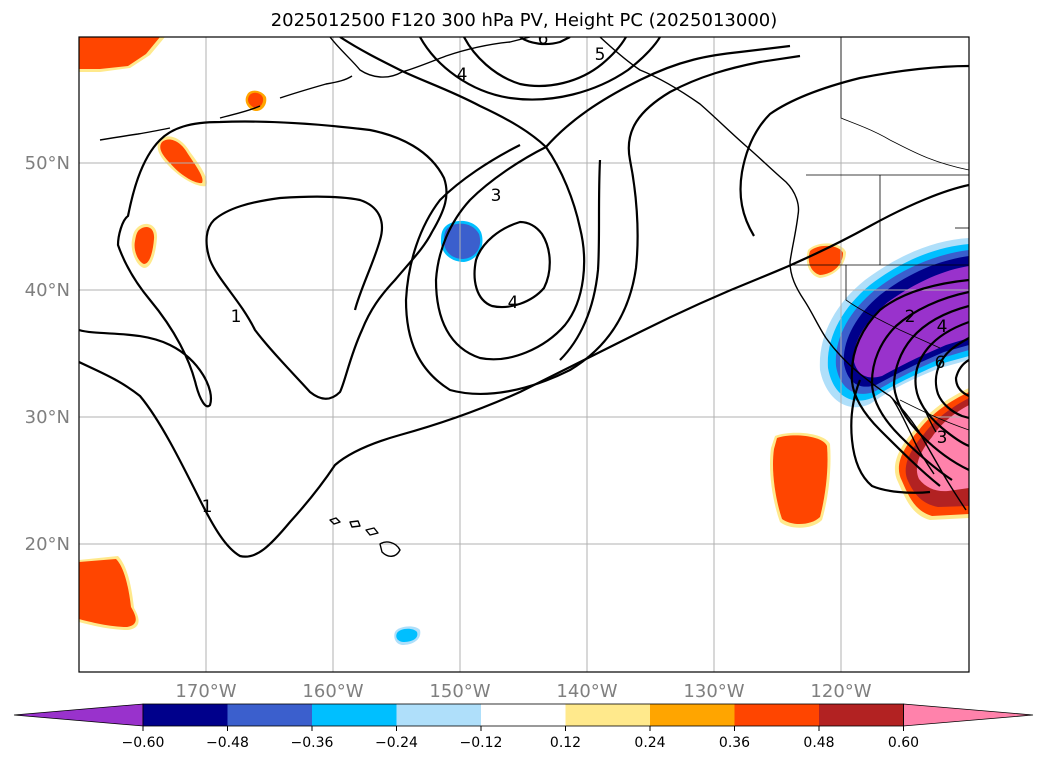  Describe the element at coordinates (649, 743) in the screenshot. I see `colorbar-tick-label: 0.24` at that location.